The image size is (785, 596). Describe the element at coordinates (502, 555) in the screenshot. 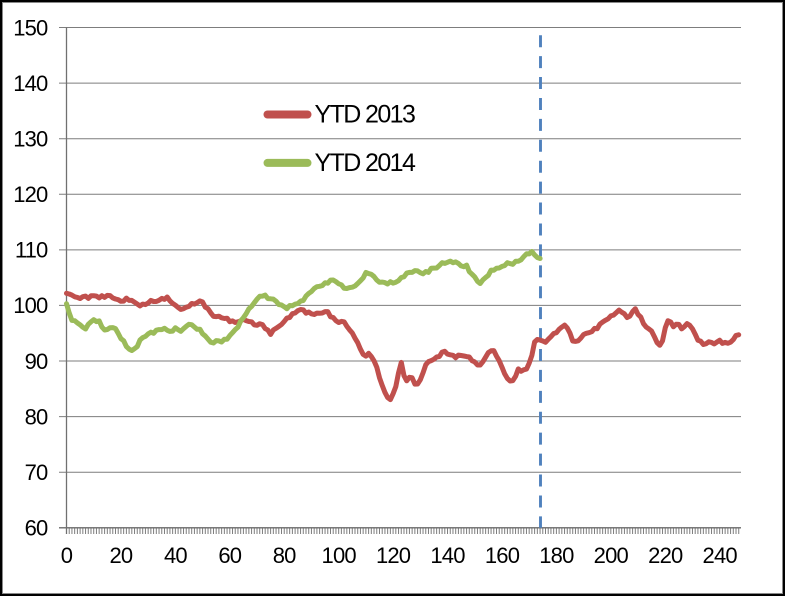

I see `svg-text: 160` at that location.